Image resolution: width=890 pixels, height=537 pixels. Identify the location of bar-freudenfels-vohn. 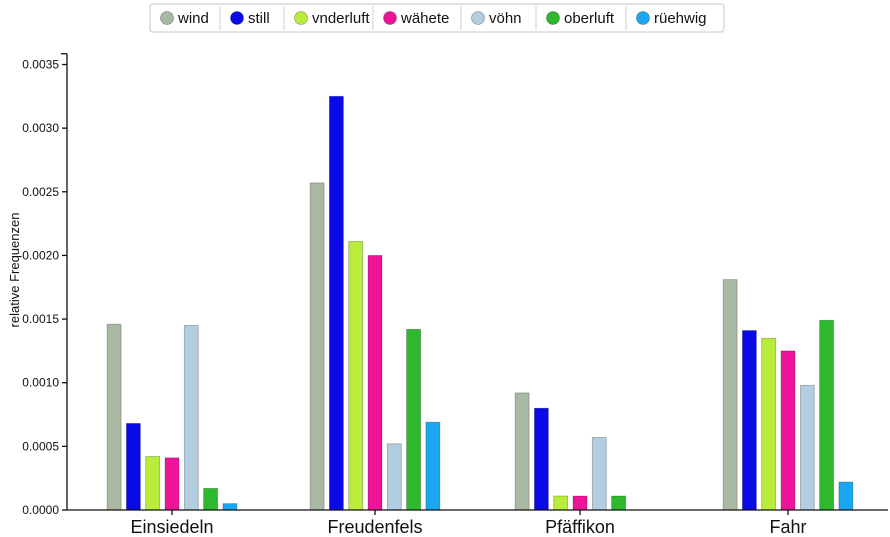
(394, 477).